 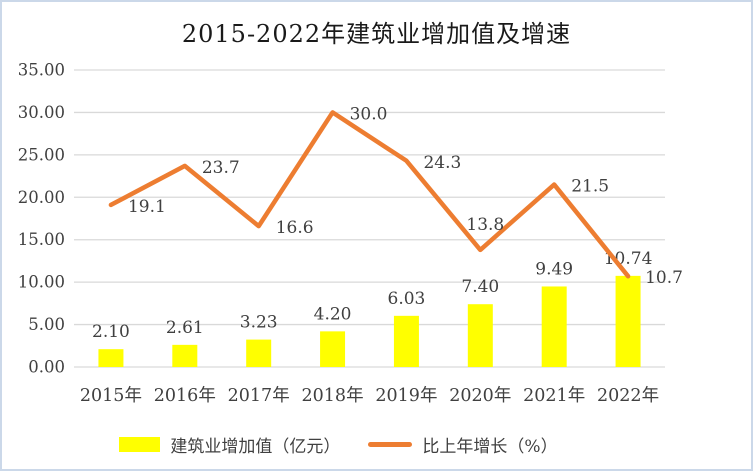 I want to click on legend: 建筑业增加值（亿元） 比上年增长（%）, so click(x=357, y=444).